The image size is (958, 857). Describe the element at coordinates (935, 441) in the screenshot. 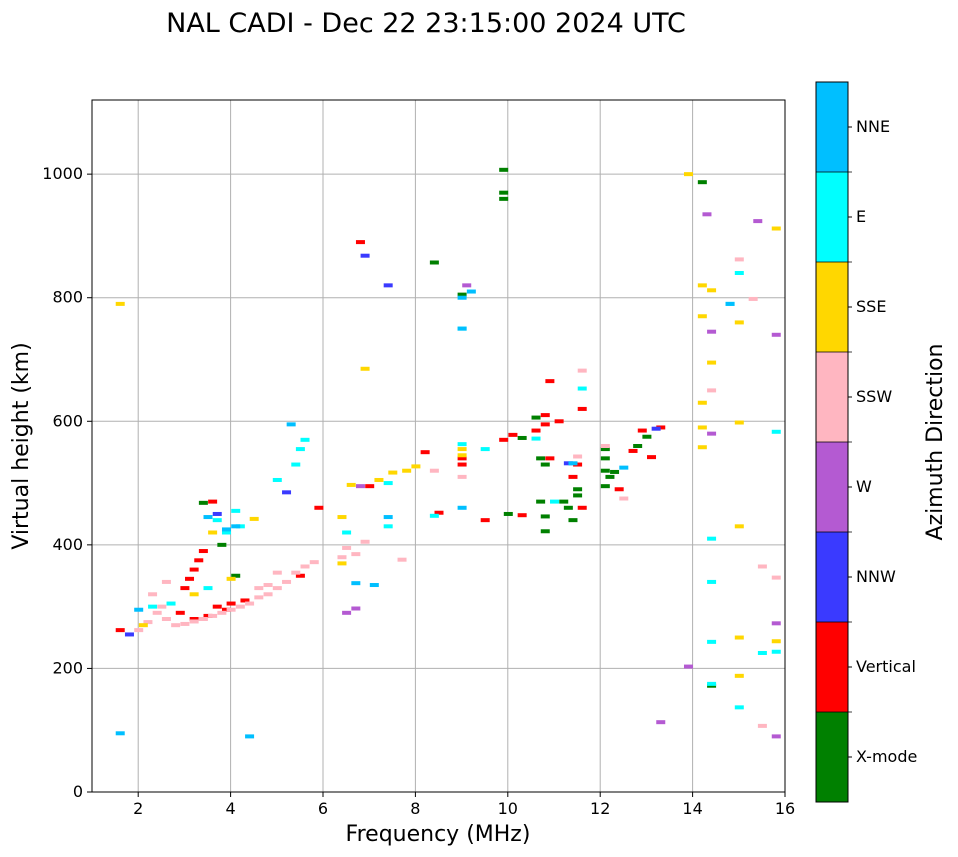

I see `colorbar-label: Azimuth Direction` at that location.